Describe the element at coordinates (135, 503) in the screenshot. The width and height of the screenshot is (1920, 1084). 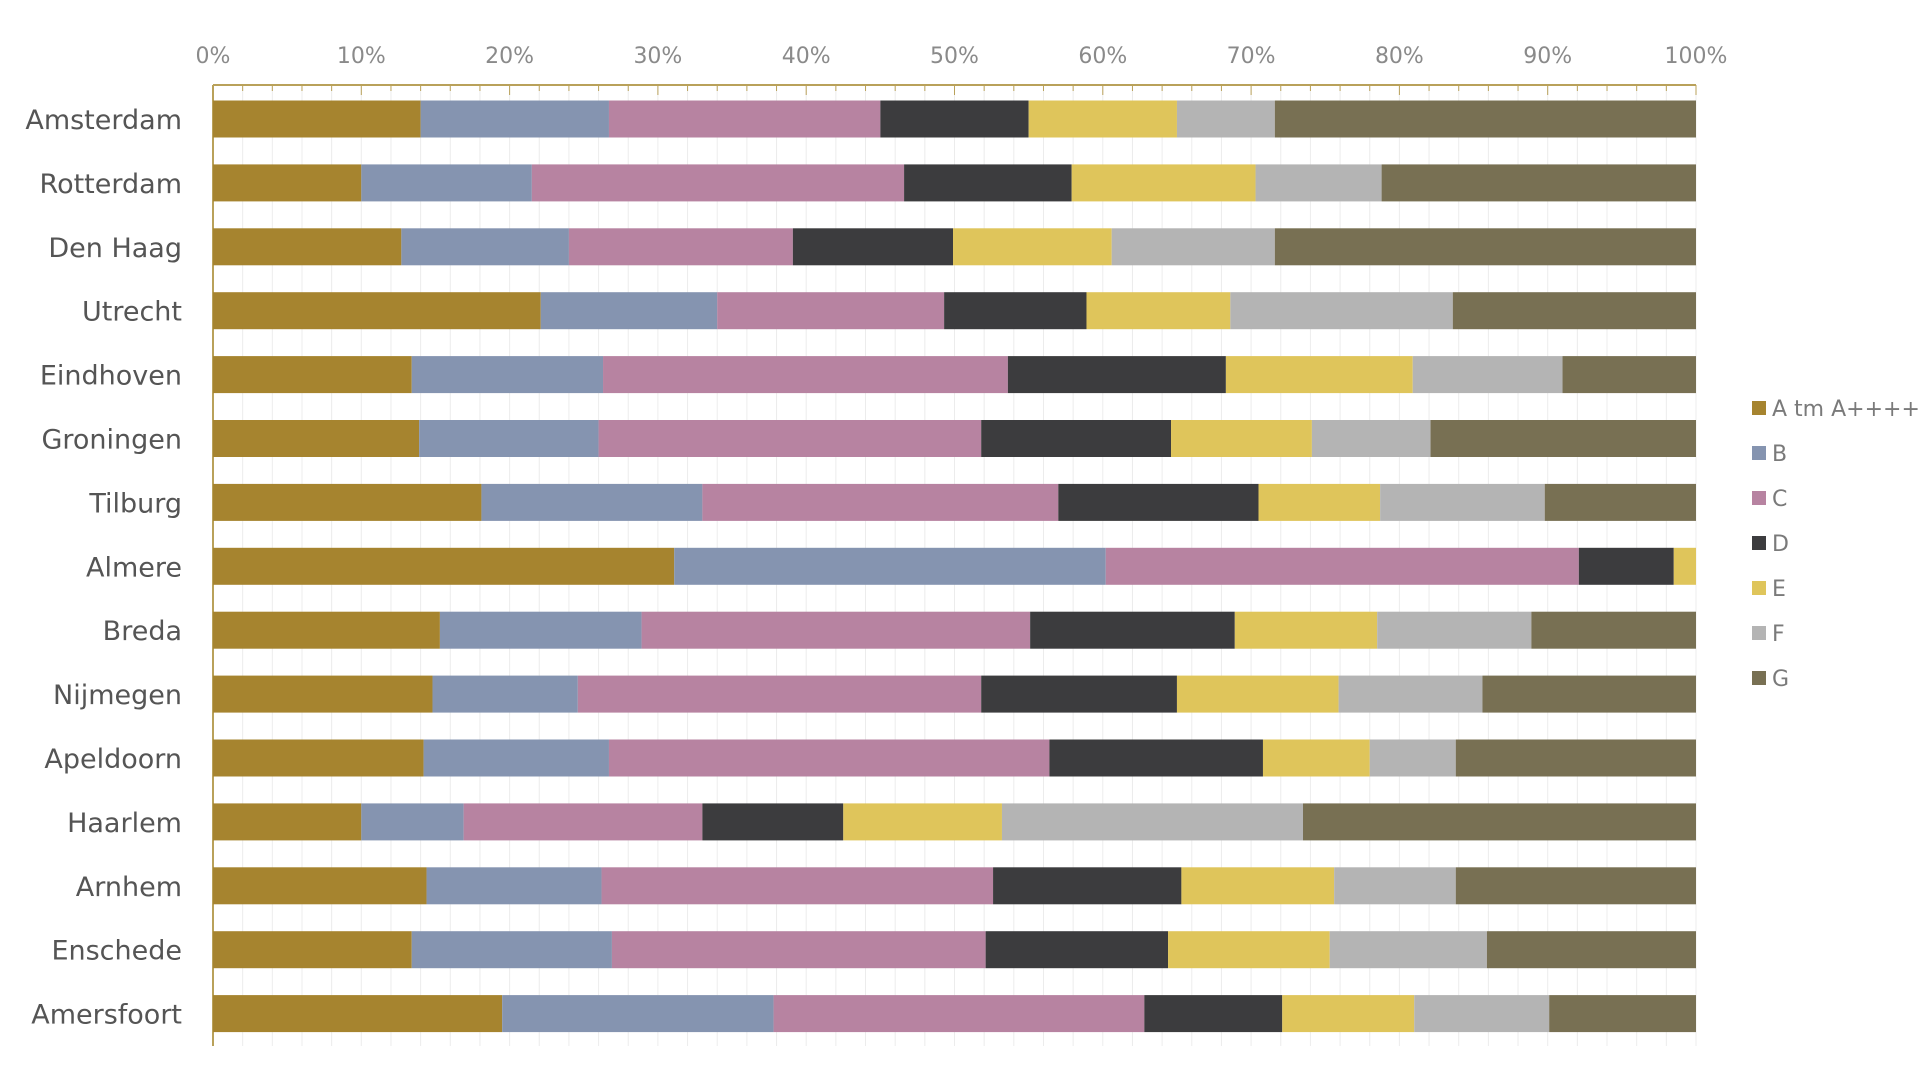
I see `category-label: Tilburg` at that location.